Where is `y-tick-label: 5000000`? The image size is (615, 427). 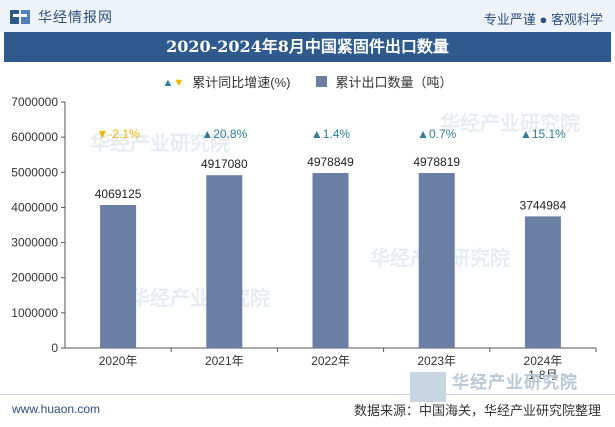
y-tick-label: 5000000 is located at coordinates (34, 172).